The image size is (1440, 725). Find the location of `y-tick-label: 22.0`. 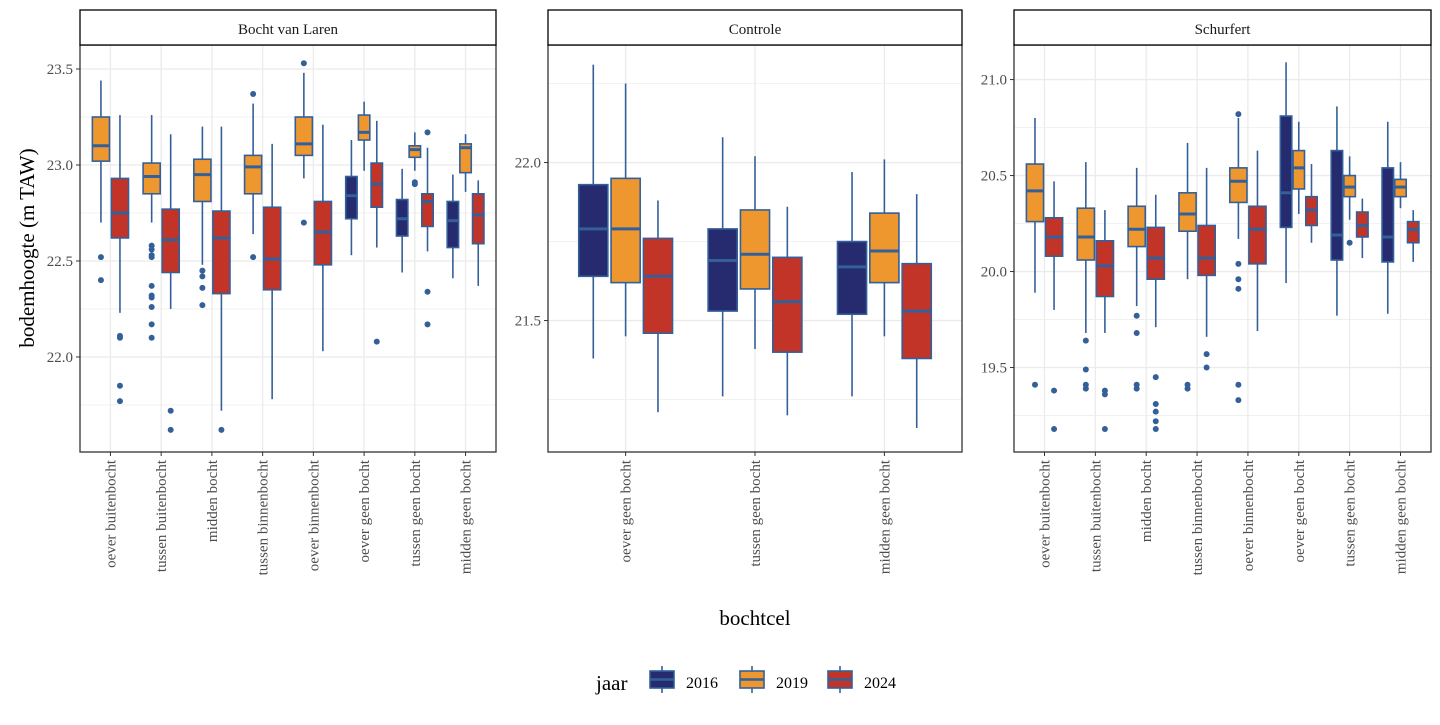

y-tick-label: 22.0 is located at coordinates (60, 358).